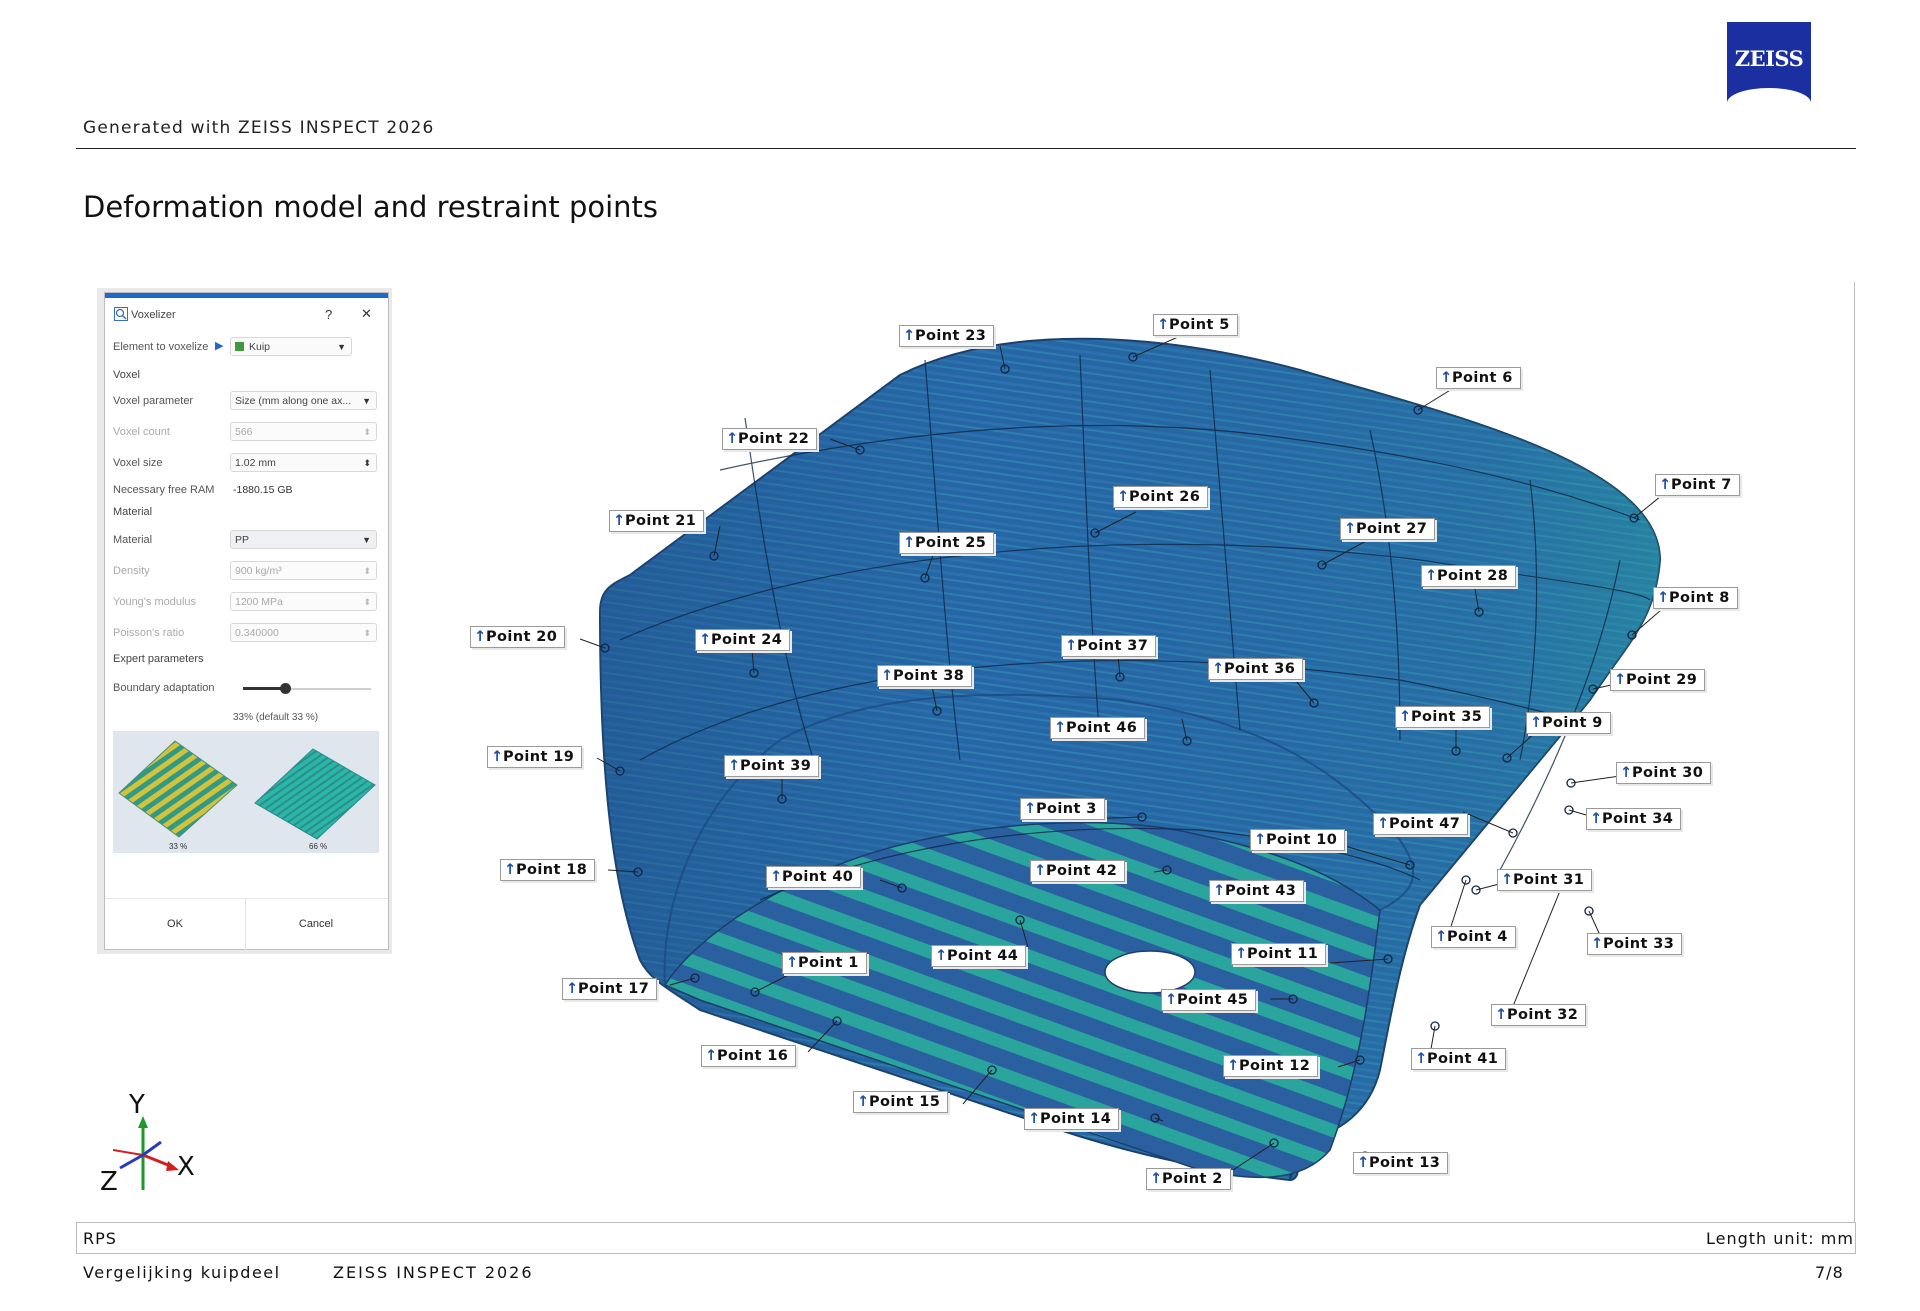  What do you see at coordinates (901, 1102) in the screenshot?
I see `point-label: ↑Point 15` at bounding box center [901, 1102].